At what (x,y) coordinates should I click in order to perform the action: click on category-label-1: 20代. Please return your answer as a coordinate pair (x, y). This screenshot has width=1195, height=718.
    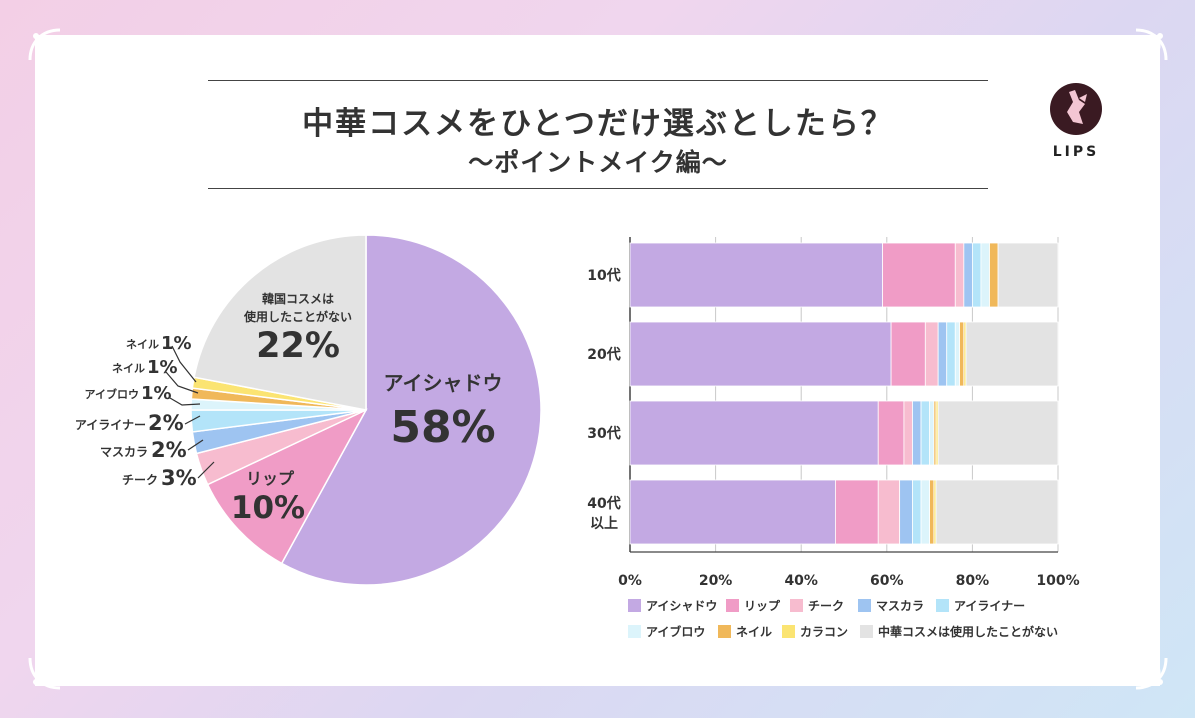
    Looking at the image, I should click on (603, 354).